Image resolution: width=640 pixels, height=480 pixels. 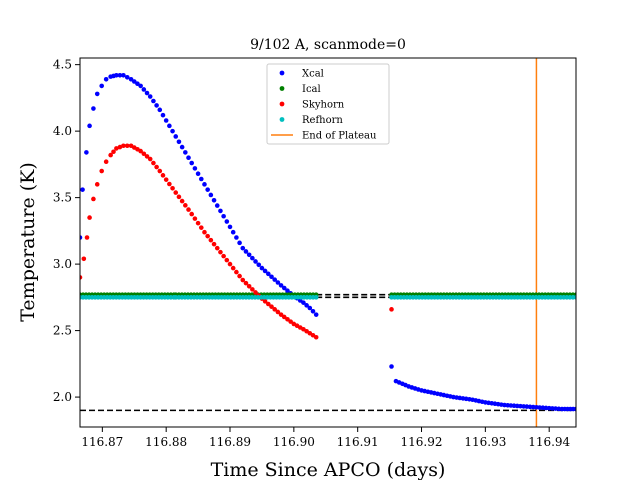 I want to click on y-tick-label-0: 2.0, so click(x=62, y=397).